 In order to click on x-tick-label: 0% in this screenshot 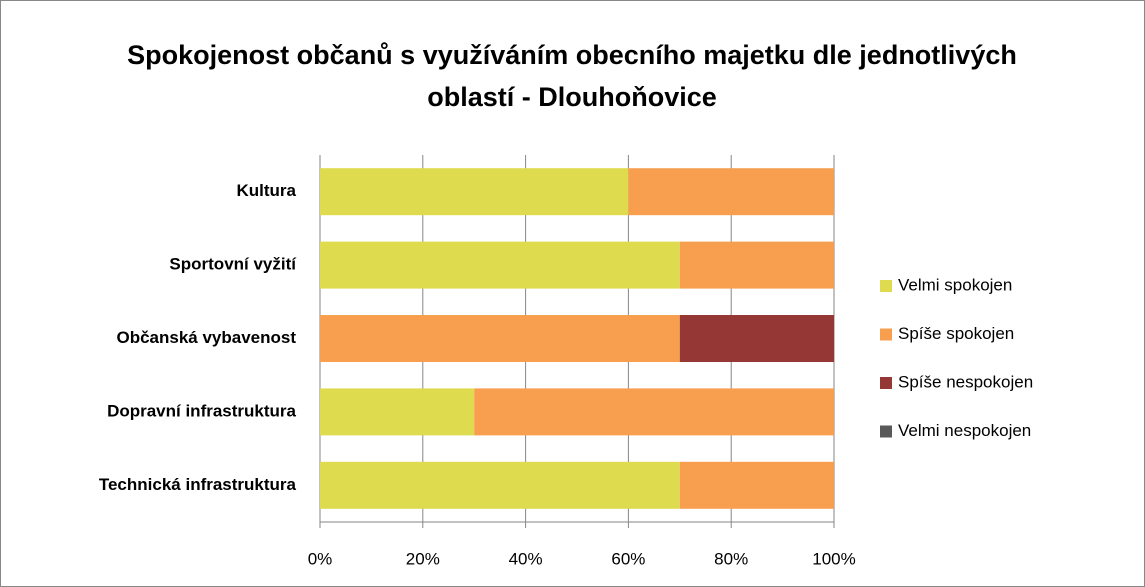, I will do `click(320, 558)`.